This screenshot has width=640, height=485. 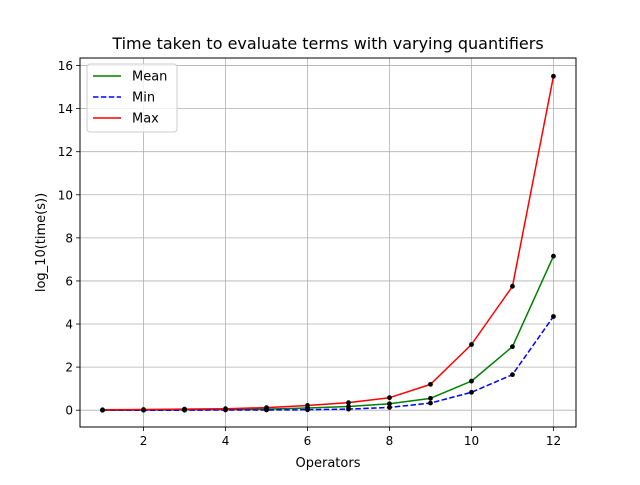 What do you see at coordinates (328, 463) in the screenshot?
I see `x-axis-label: Operators` at bounding box center [328, 463].